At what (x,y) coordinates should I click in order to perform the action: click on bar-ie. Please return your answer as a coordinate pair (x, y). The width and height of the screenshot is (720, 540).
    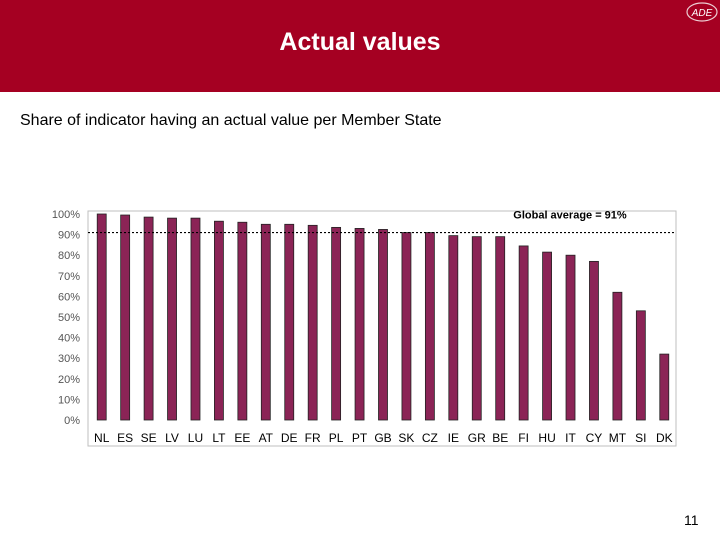
    Looking at the image, I should click on (453, 328).